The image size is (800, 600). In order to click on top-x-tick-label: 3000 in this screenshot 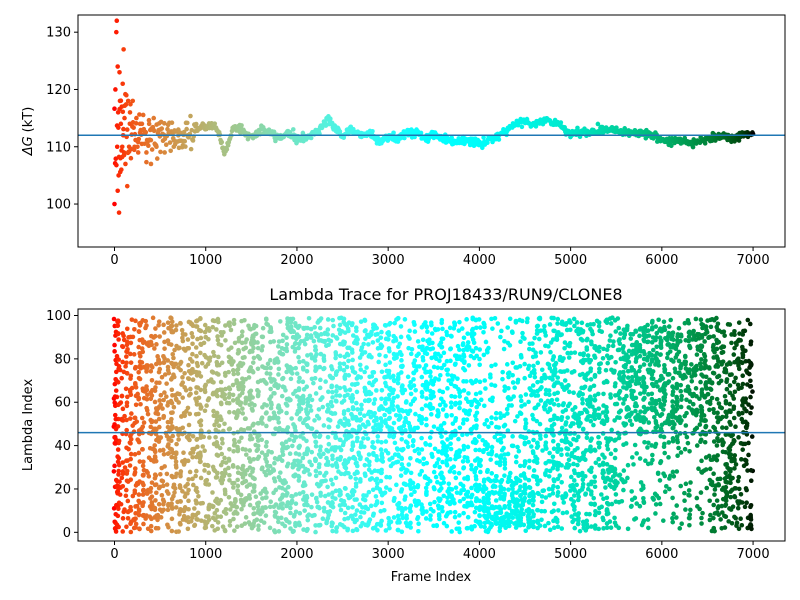, I will do `click(388, 260)`.